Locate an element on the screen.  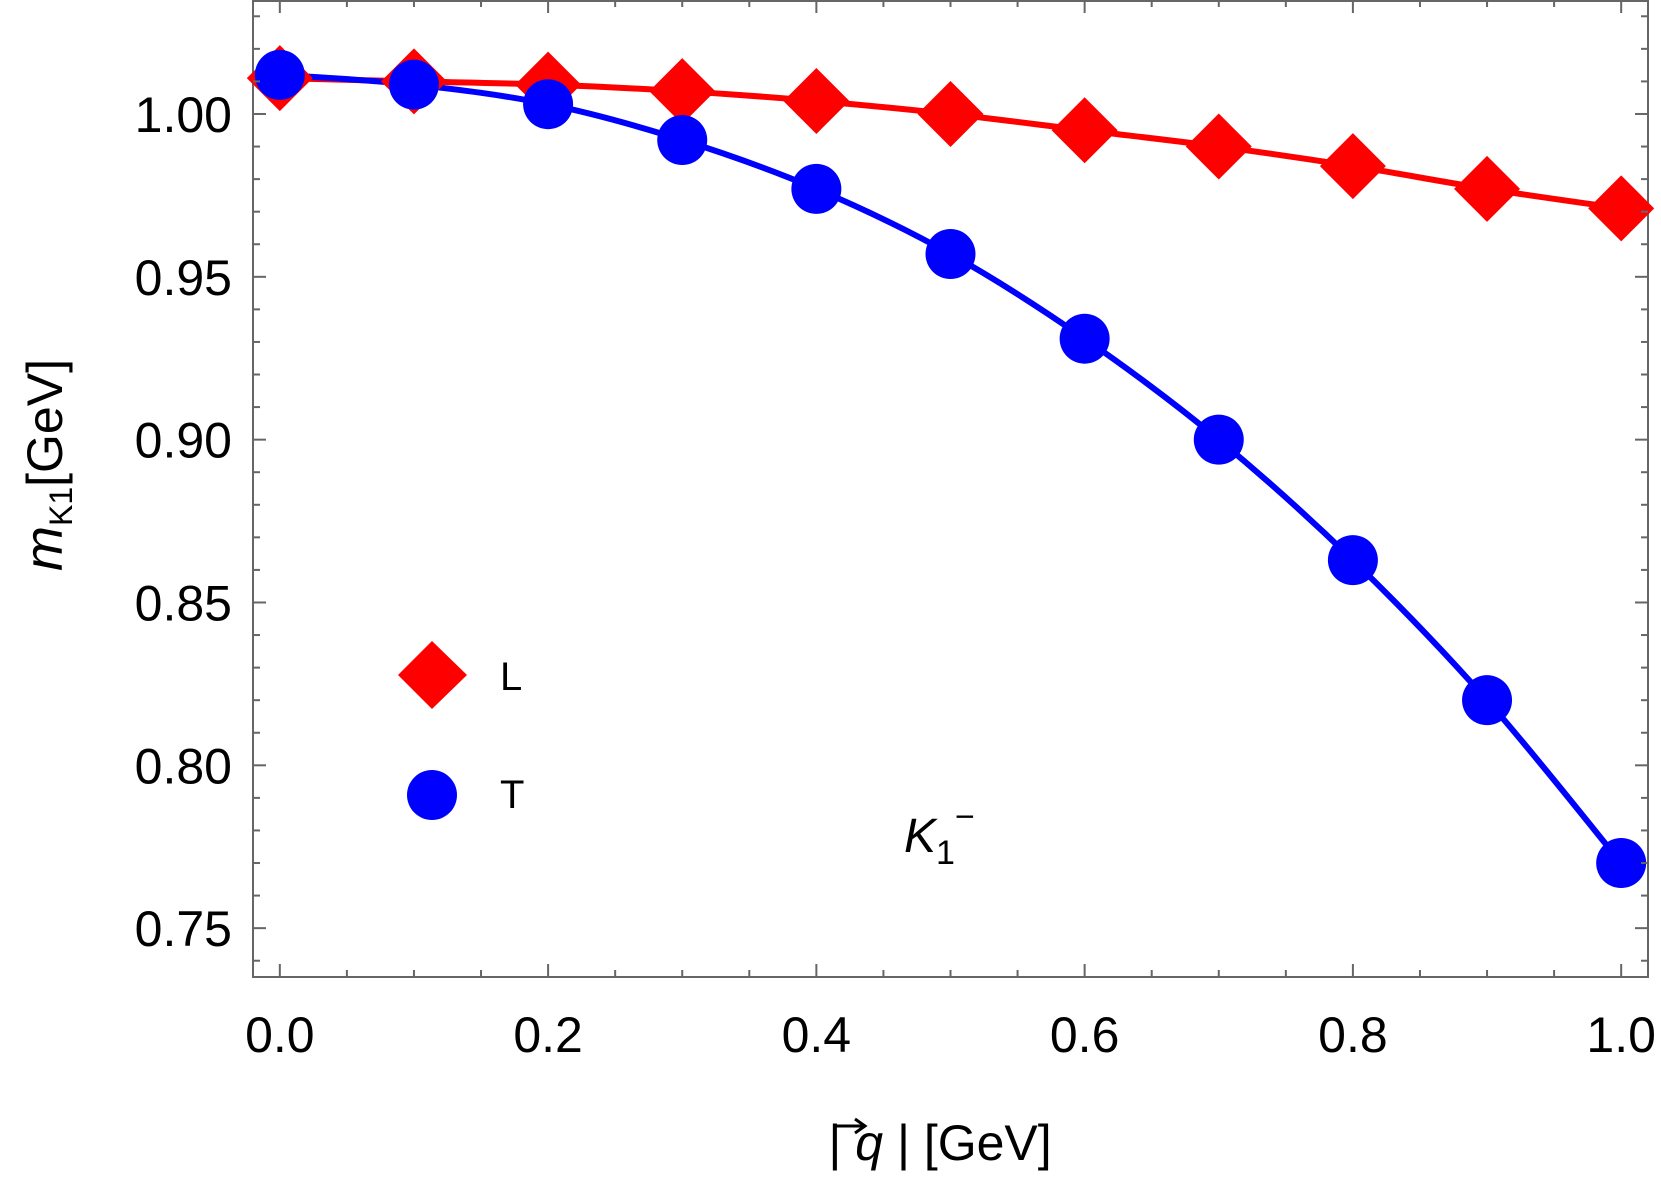
x-tick-label: 0.6 is located at coordinates (1085, 1035).